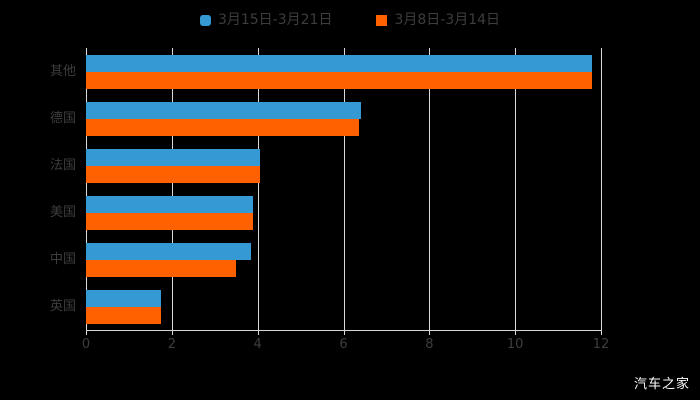  What do you see at coordinates (86, 344) in the screenshot?
I see `x-axis-tick-label: 0` at bounding box center [86, 344].